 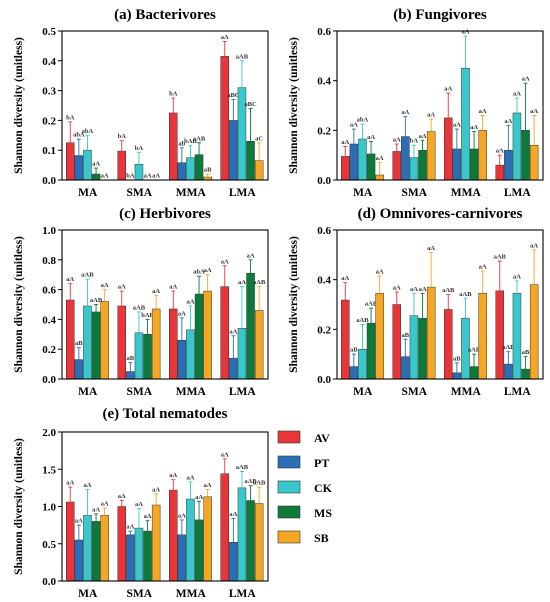 I want to click on bar-pt-sma, so click(x=405, y=368).